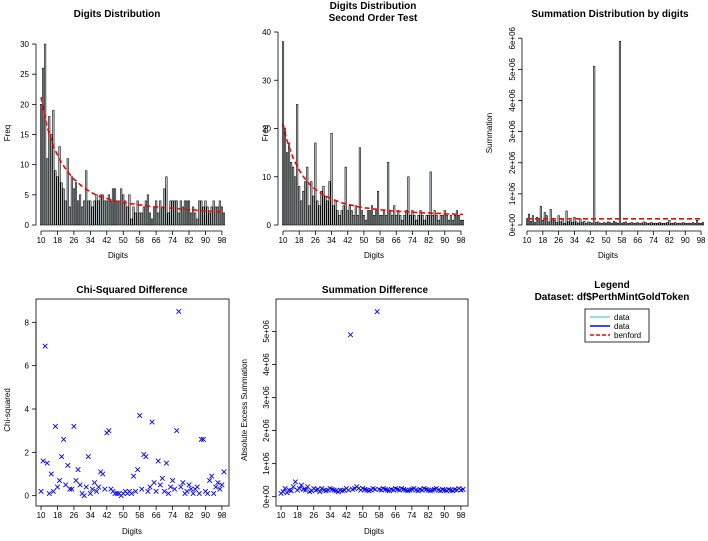 Image resolution: width=708 pixels, height=541 pixels. What do you see at coordinates (395, 515) in the screenshot?
I see `x-tick-label: 66` at bounding box center [395, 515].